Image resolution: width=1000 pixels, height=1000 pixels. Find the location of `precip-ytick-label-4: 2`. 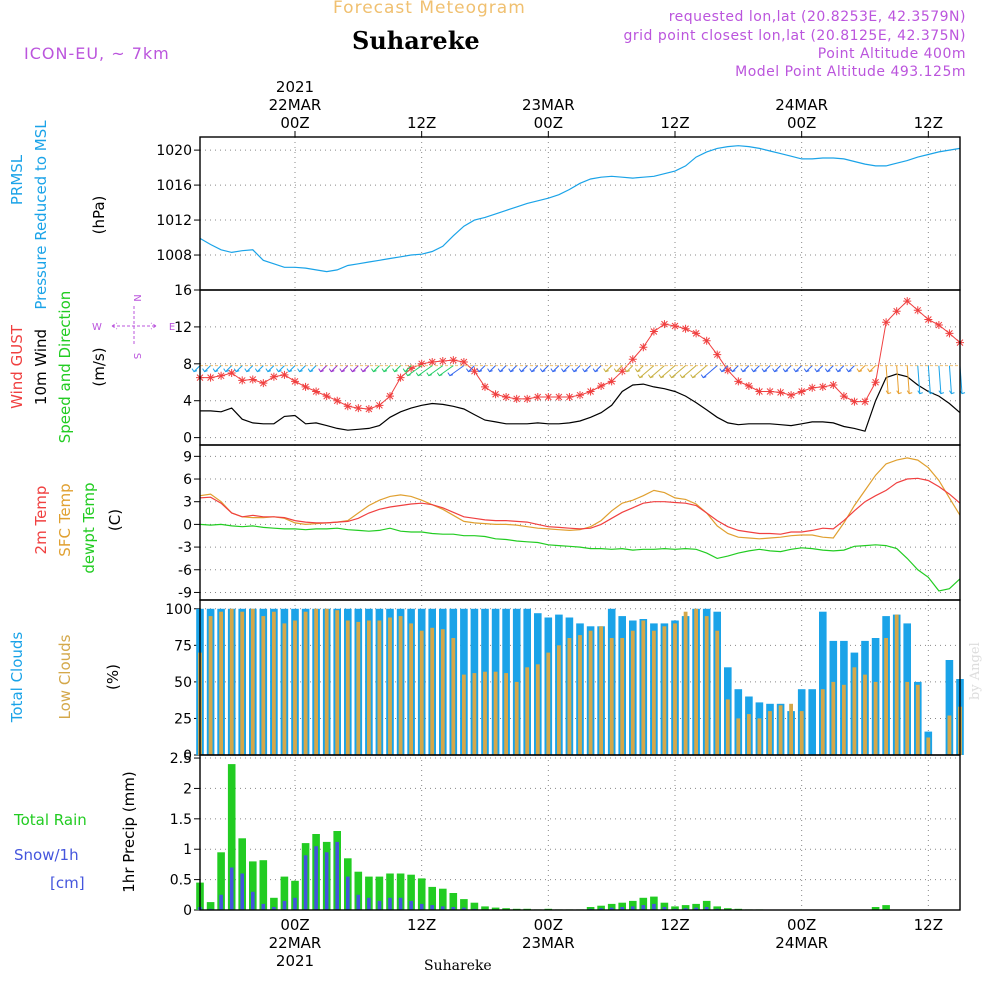

precip-ytick-label-4: 2 is located at coordinates (187, 789).